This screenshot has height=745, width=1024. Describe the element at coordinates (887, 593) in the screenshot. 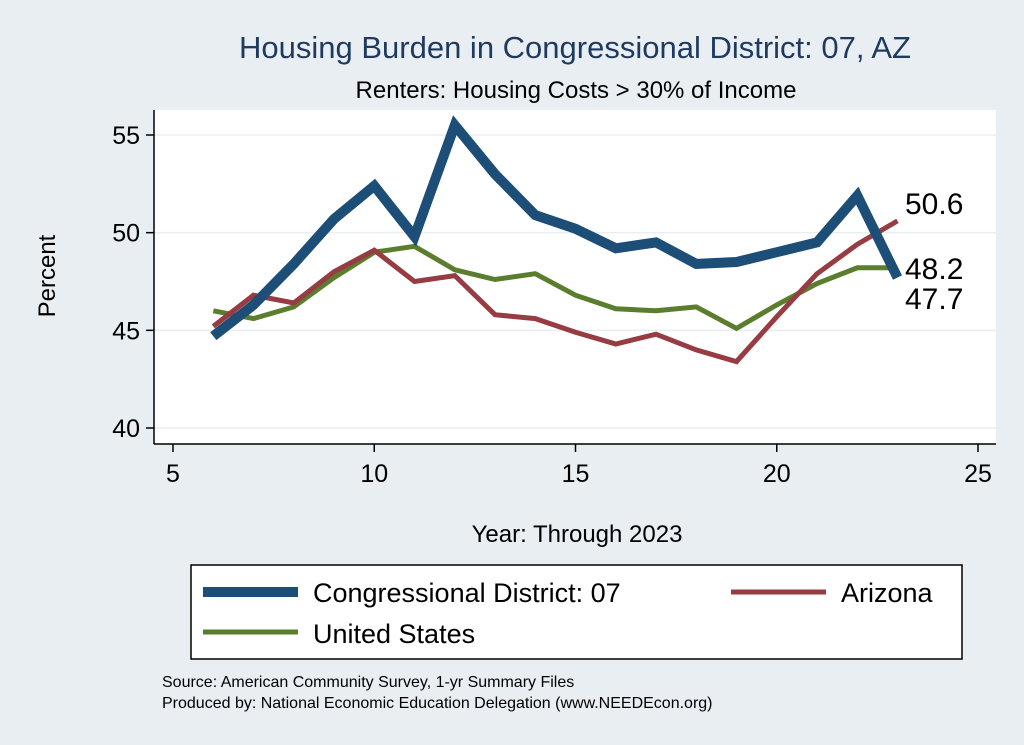

I see `legend-label-arizona: Arizona` at that location.